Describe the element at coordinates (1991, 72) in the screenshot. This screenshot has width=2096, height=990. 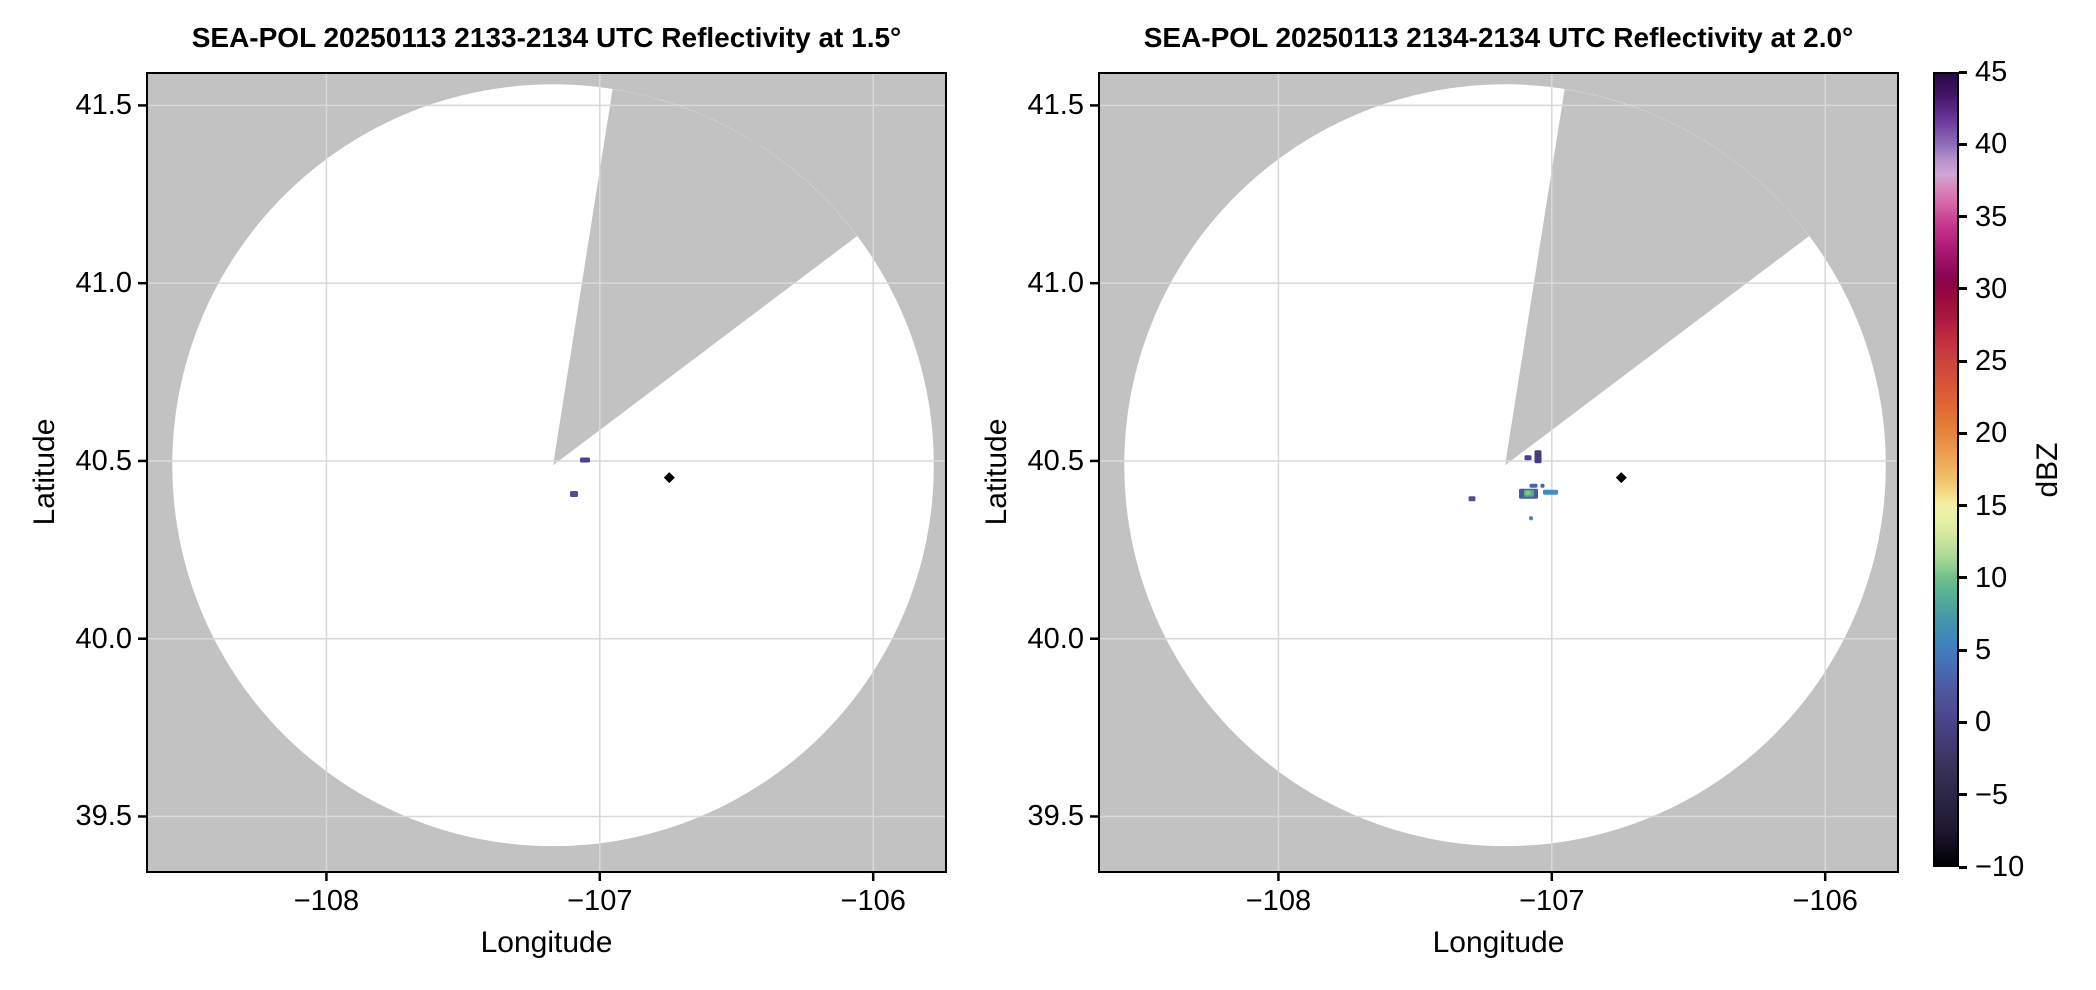
I see `colorbar-tick-label: 45` at that location.